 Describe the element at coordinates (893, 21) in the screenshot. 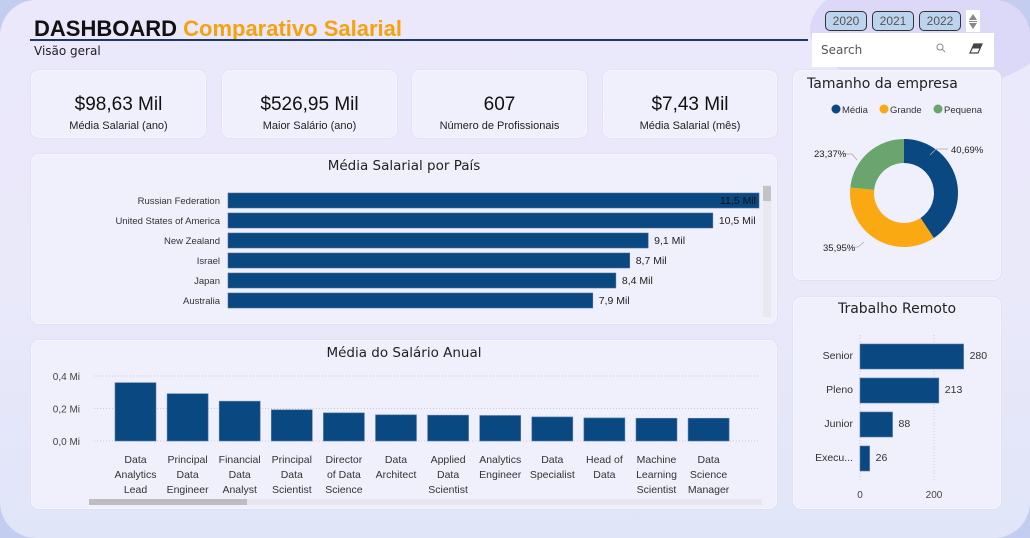

I see `year-button-2021: 2021` at that location.